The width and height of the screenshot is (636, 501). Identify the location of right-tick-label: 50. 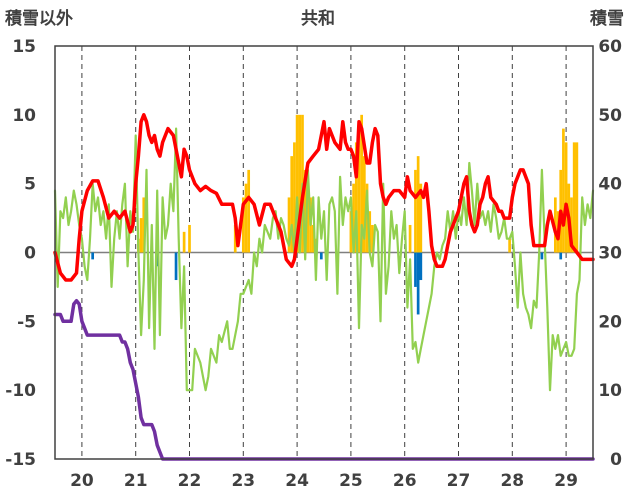
(610, 116).